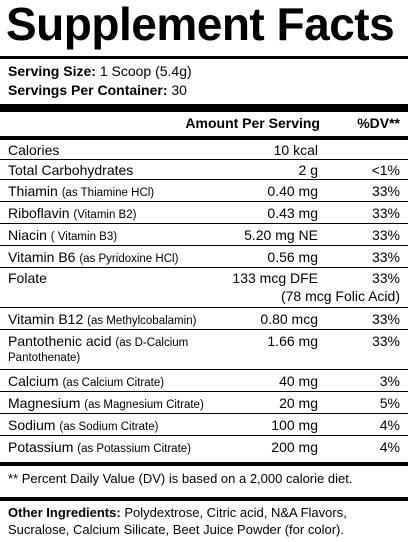 Image resolution: width=408 pixels, height=542 pixels. What do you see at coordinates (152, 343) in the screenshot?
I see `nutrient-source: (as D-Calcium` at bounding box center [152, 343].